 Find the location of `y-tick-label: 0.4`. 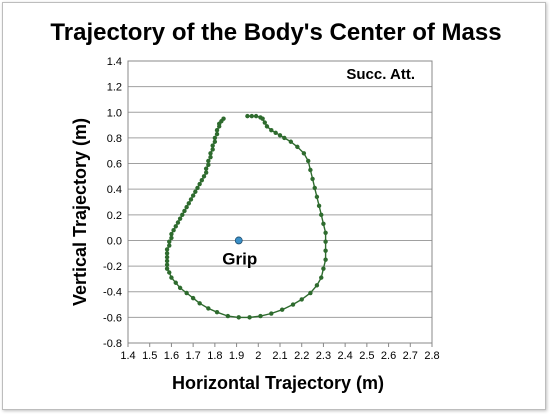

y-tick-label: 0.4 is located at coordinates (114, 190).